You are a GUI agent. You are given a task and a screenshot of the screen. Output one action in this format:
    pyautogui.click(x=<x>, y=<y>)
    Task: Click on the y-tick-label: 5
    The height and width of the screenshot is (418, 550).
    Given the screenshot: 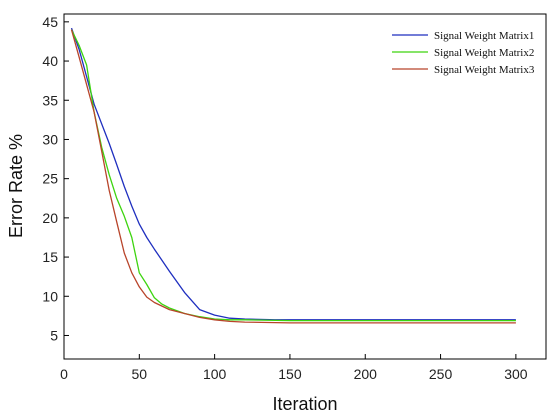 What is the action you would take?
    pyautogui.click(x=54, y=335)
    